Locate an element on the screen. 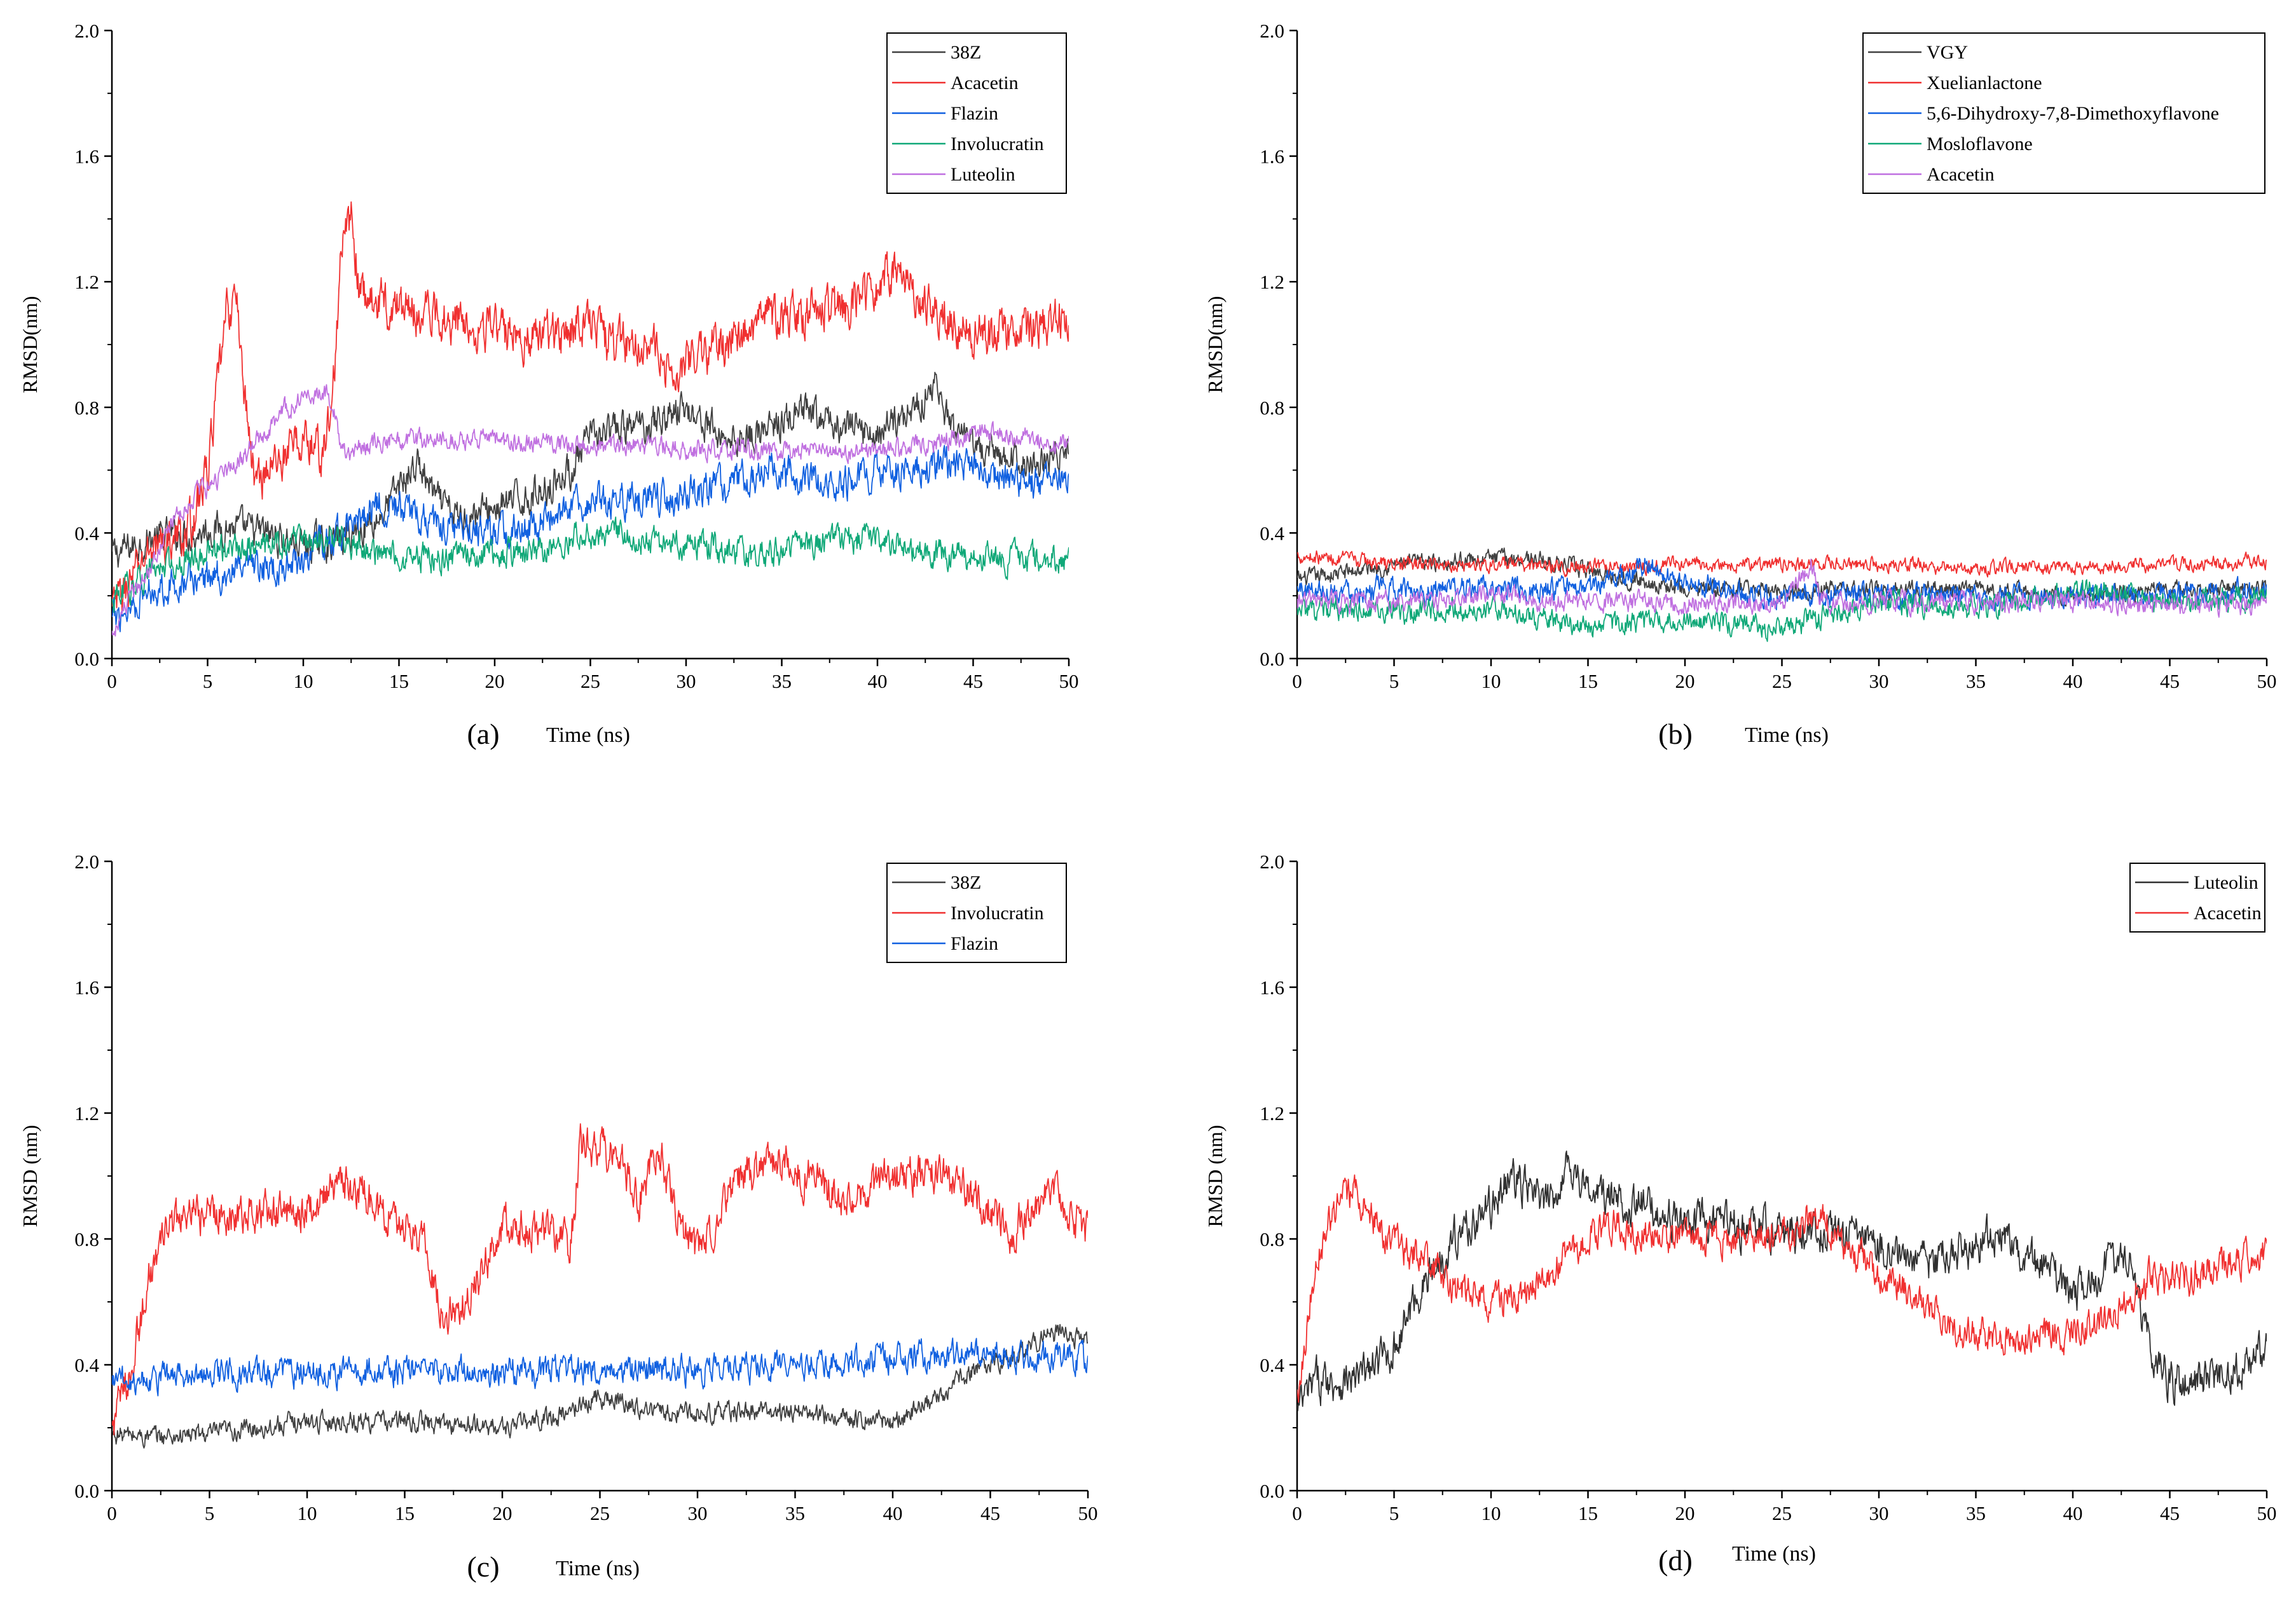  legend: 38Z Involucratin Flazin is located at coordinates (976, 913).